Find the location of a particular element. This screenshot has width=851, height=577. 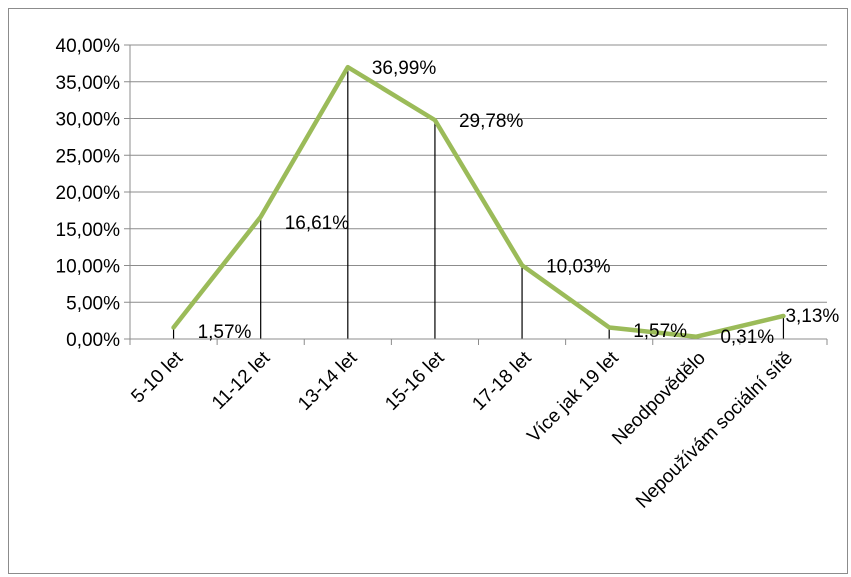

y-tick-label: 25,00% is located at coordinates (88, 156).